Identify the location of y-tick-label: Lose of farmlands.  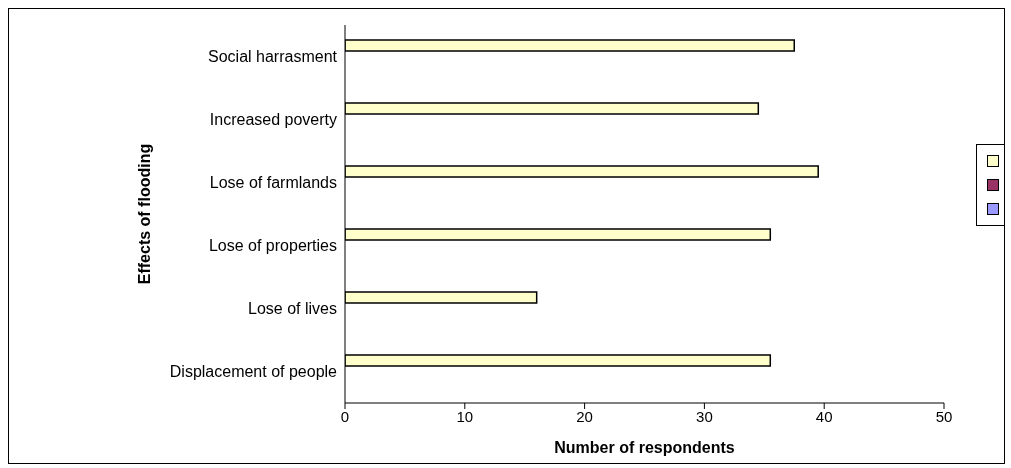
(273, 183).